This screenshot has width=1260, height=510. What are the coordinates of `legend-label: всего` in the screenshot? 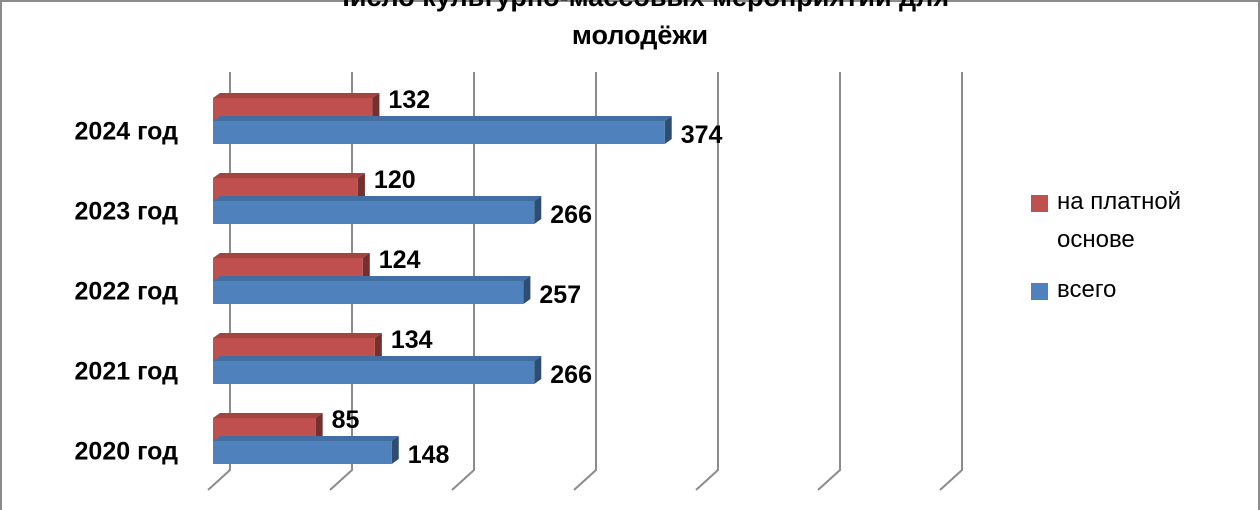 It's located at (1087, 289).